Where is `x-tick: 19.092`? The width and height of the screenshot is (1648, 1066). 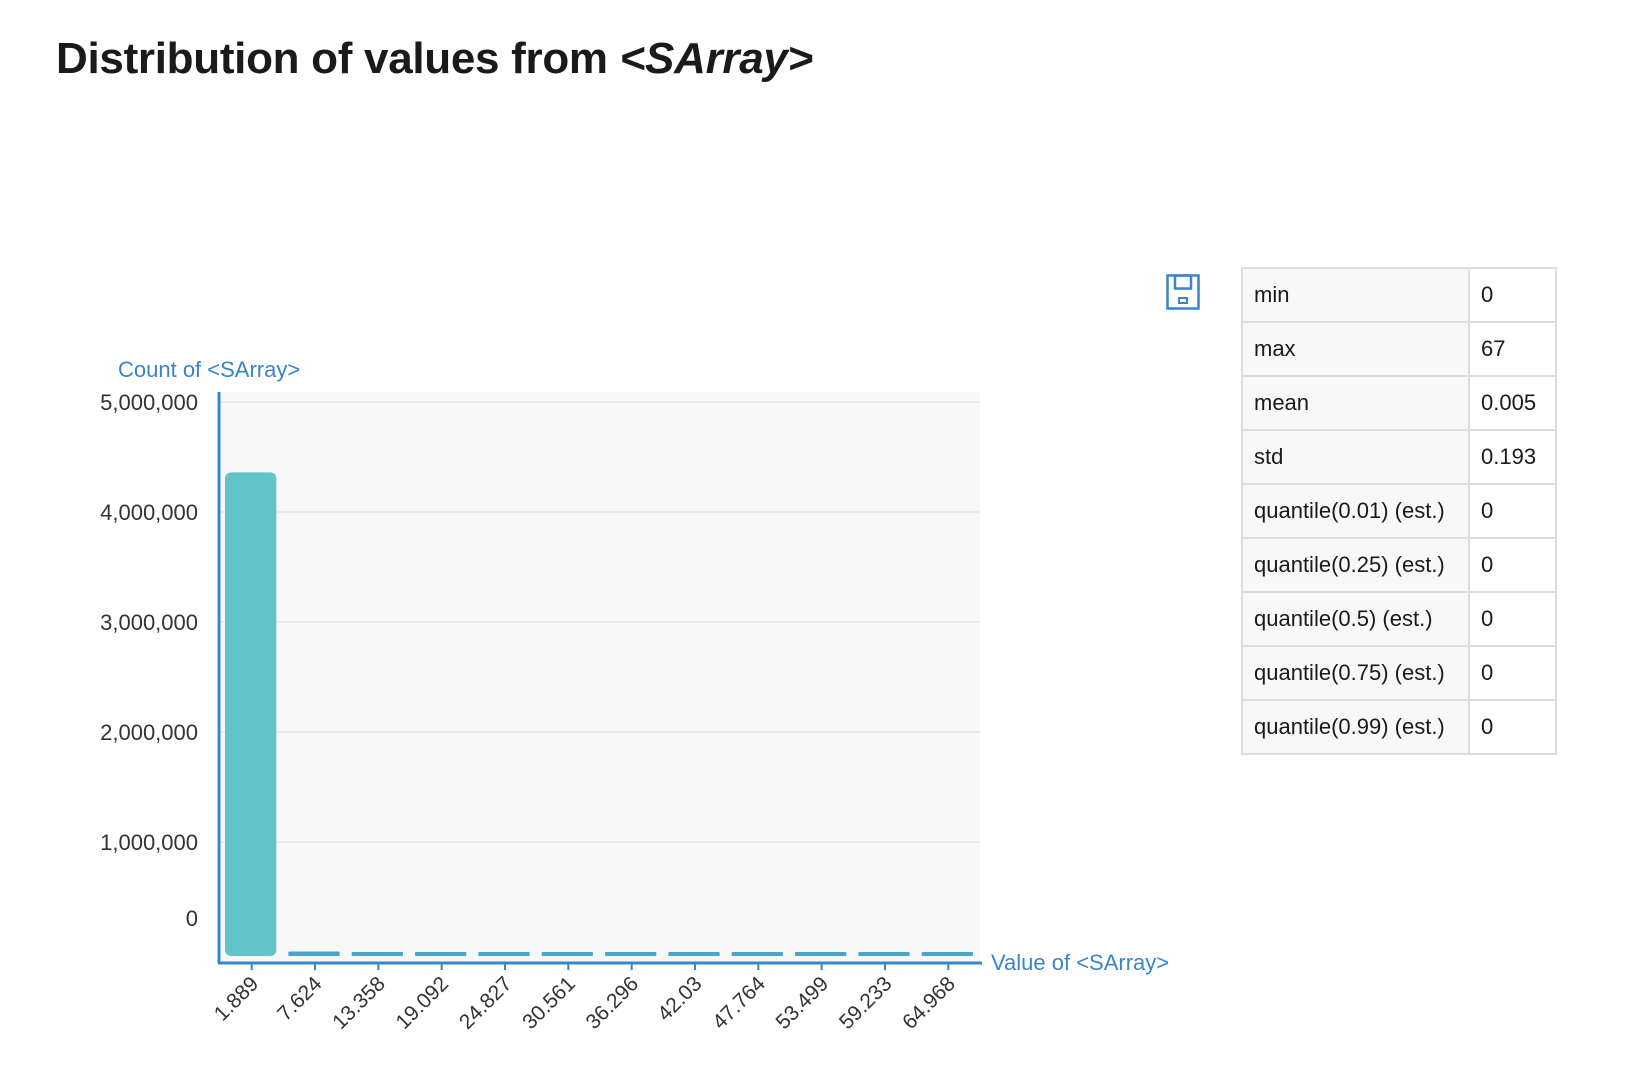 x-tick: 19.092 is located at coordinates (423, 998).